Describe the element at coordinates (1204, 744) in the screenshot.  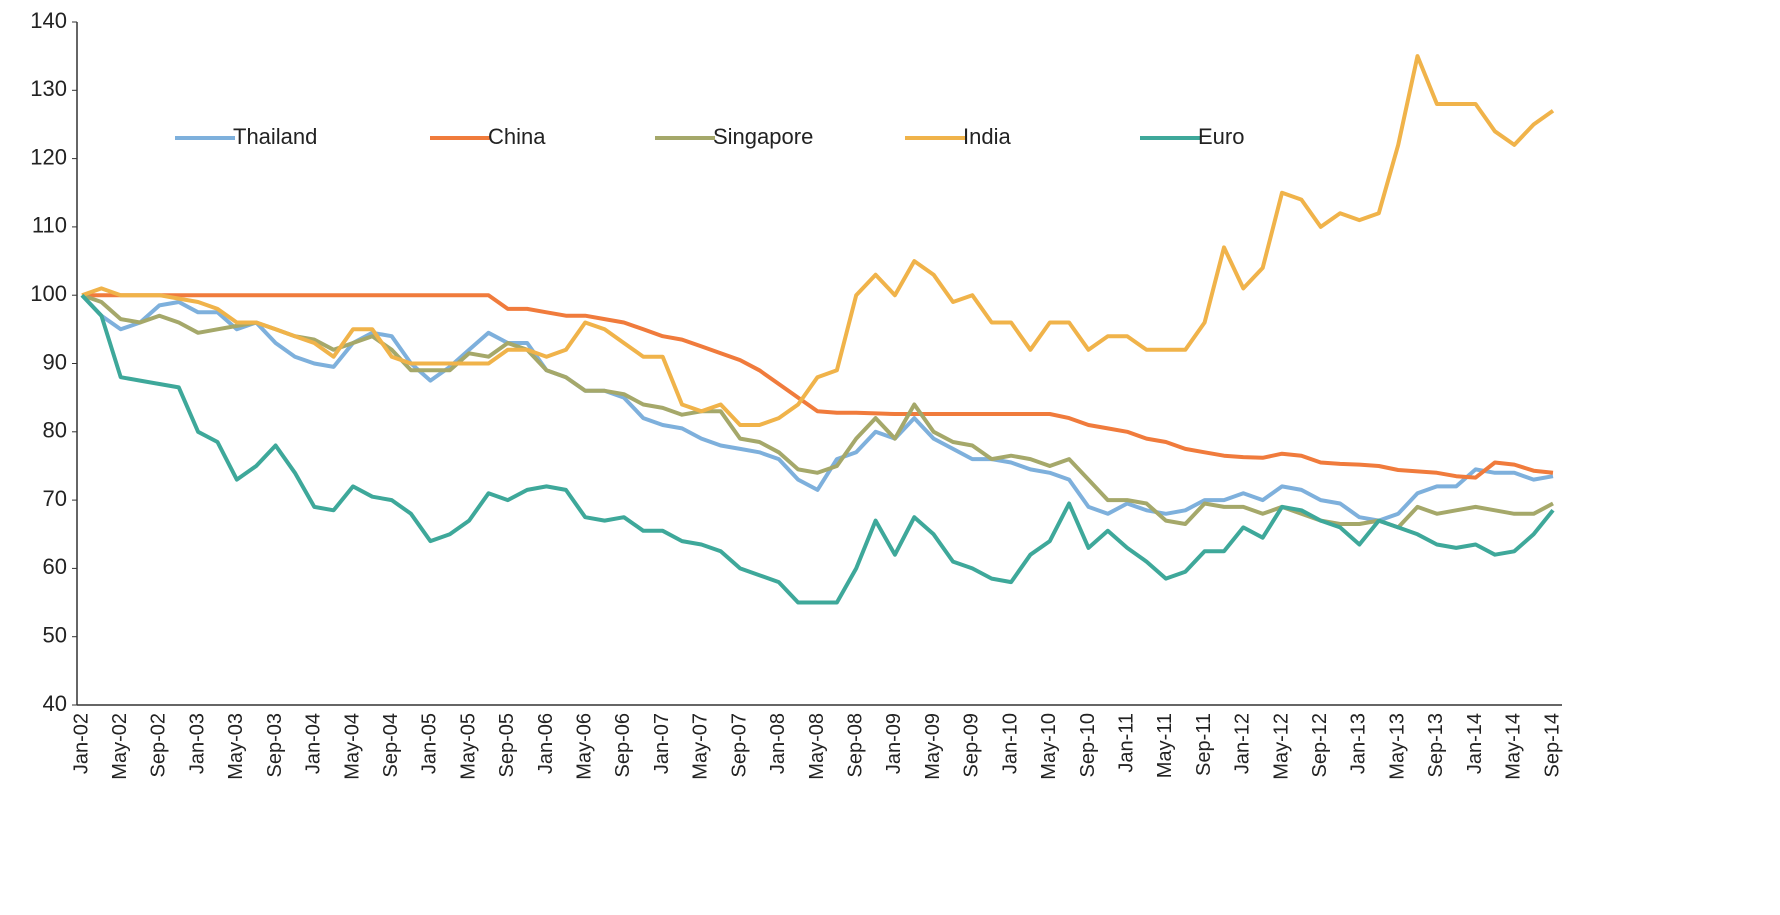
I see `x-tick-label: Sep-11` at that location.